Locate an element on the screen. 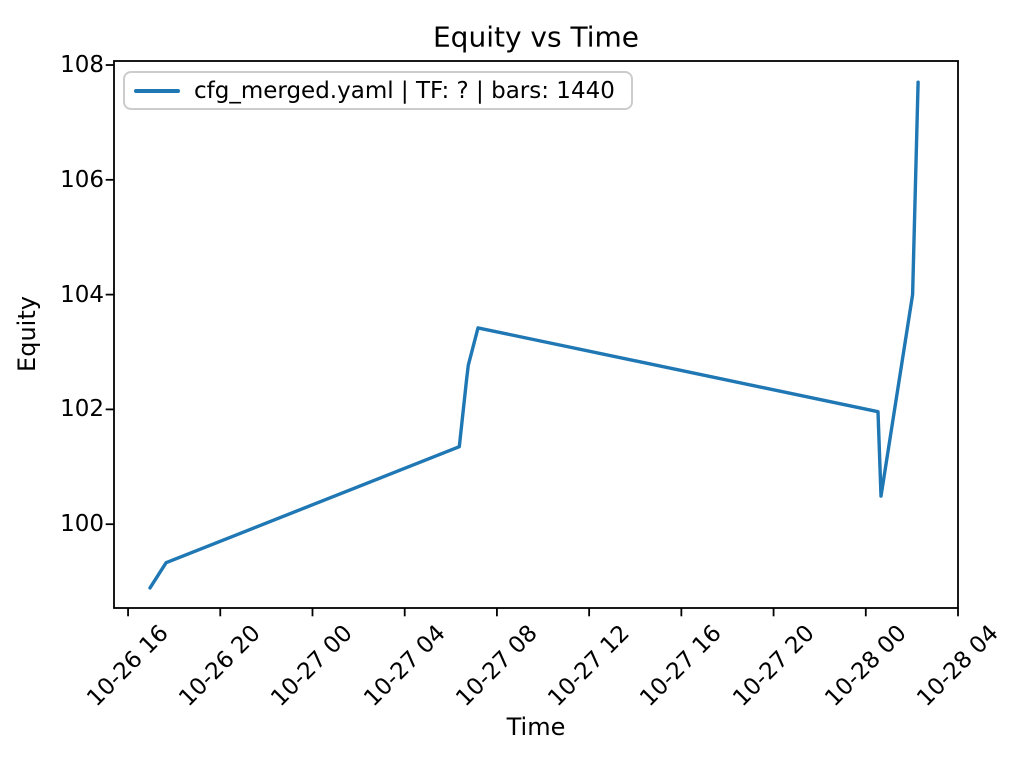 This screenshot has width=1024, height=768. y-tick-label: 100 is located at coordinates (82, 524).